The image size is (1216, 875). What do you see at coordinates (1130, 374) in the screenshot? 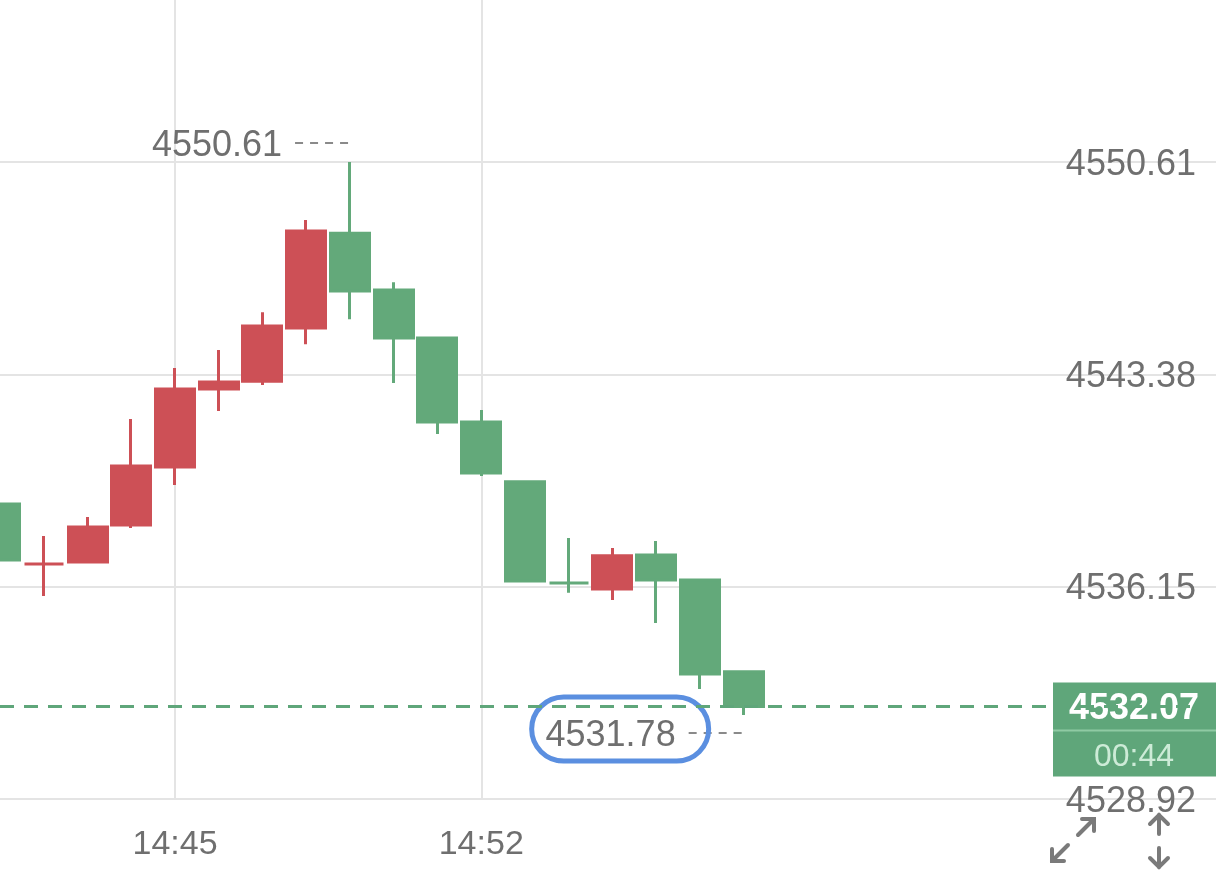
I see `y-tick-label: 4543.38` at bounding box center [1130, 374].